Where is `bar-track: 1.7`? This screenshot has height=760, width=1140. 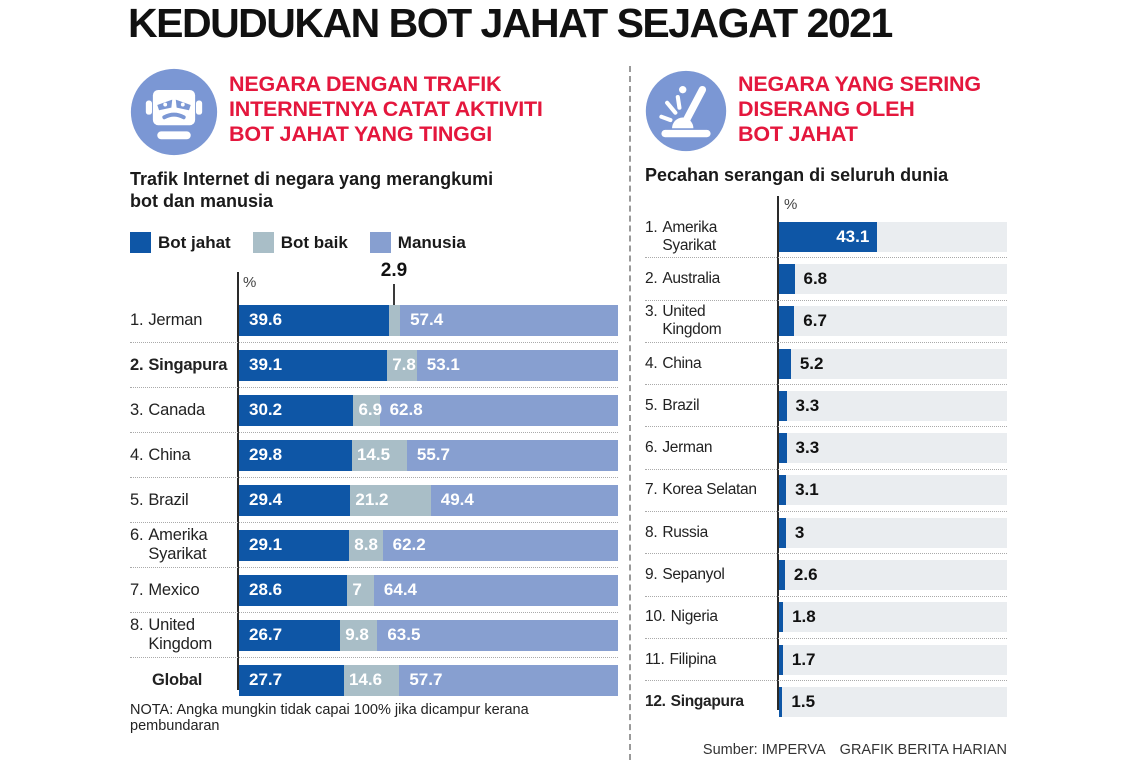
bar-track: 1.7 is located at coordinates (893, 659).